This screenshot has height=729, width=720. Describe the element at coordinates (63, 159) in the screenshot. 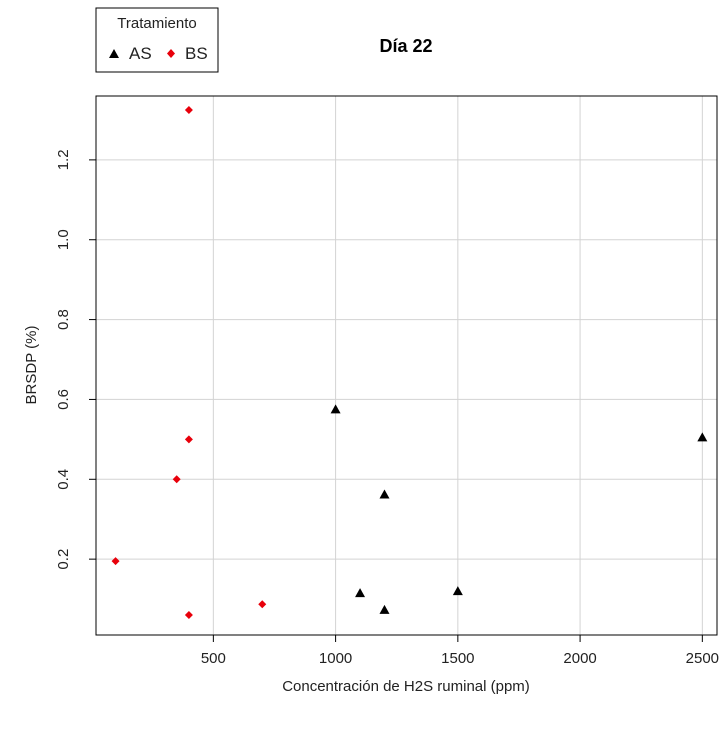

I see `y-tick-label: 1.2` at that location.